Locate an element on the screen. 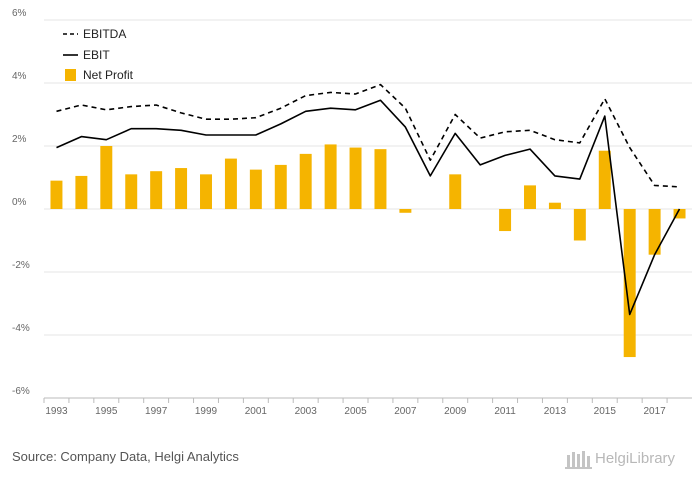 This screenshot has height=483, width=700. source-note: Source: Company Data, Helgi Analytics is located at coordinates (125, 456).